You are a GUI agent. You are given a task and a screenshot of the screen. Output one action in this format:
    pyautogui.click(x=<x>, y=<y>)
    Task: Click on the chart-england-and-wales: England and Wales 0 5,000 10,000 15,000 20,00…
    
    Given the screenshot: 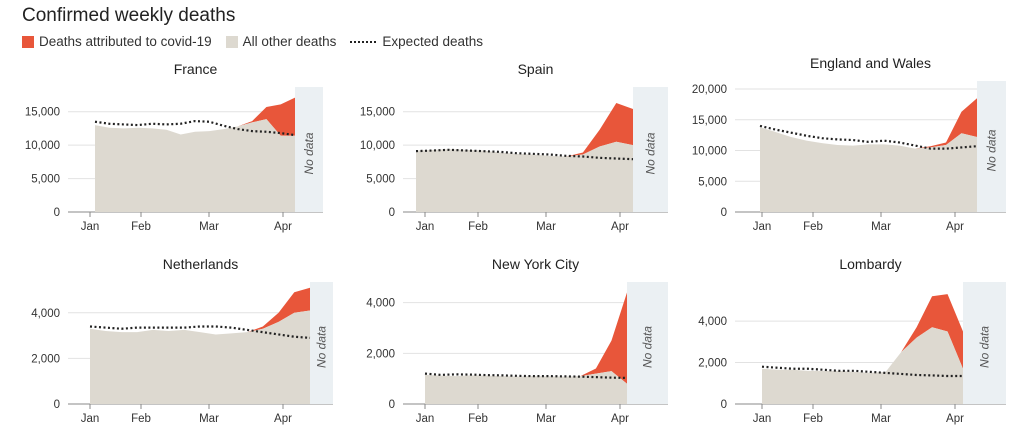 What is the action you would take?
    pyautogui.click(x=849, y=144)
    